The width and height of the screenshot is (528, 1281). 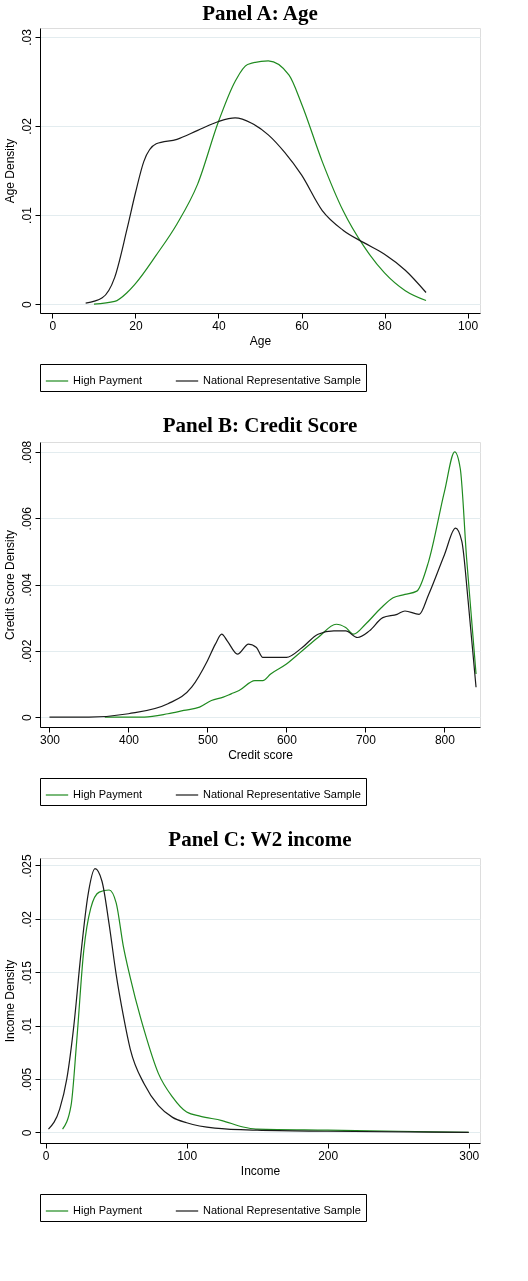 What do you see at coordinates (385, 325) in the screenshot?
I see `x-tick-label: 80` at bounding box center [385, 325].